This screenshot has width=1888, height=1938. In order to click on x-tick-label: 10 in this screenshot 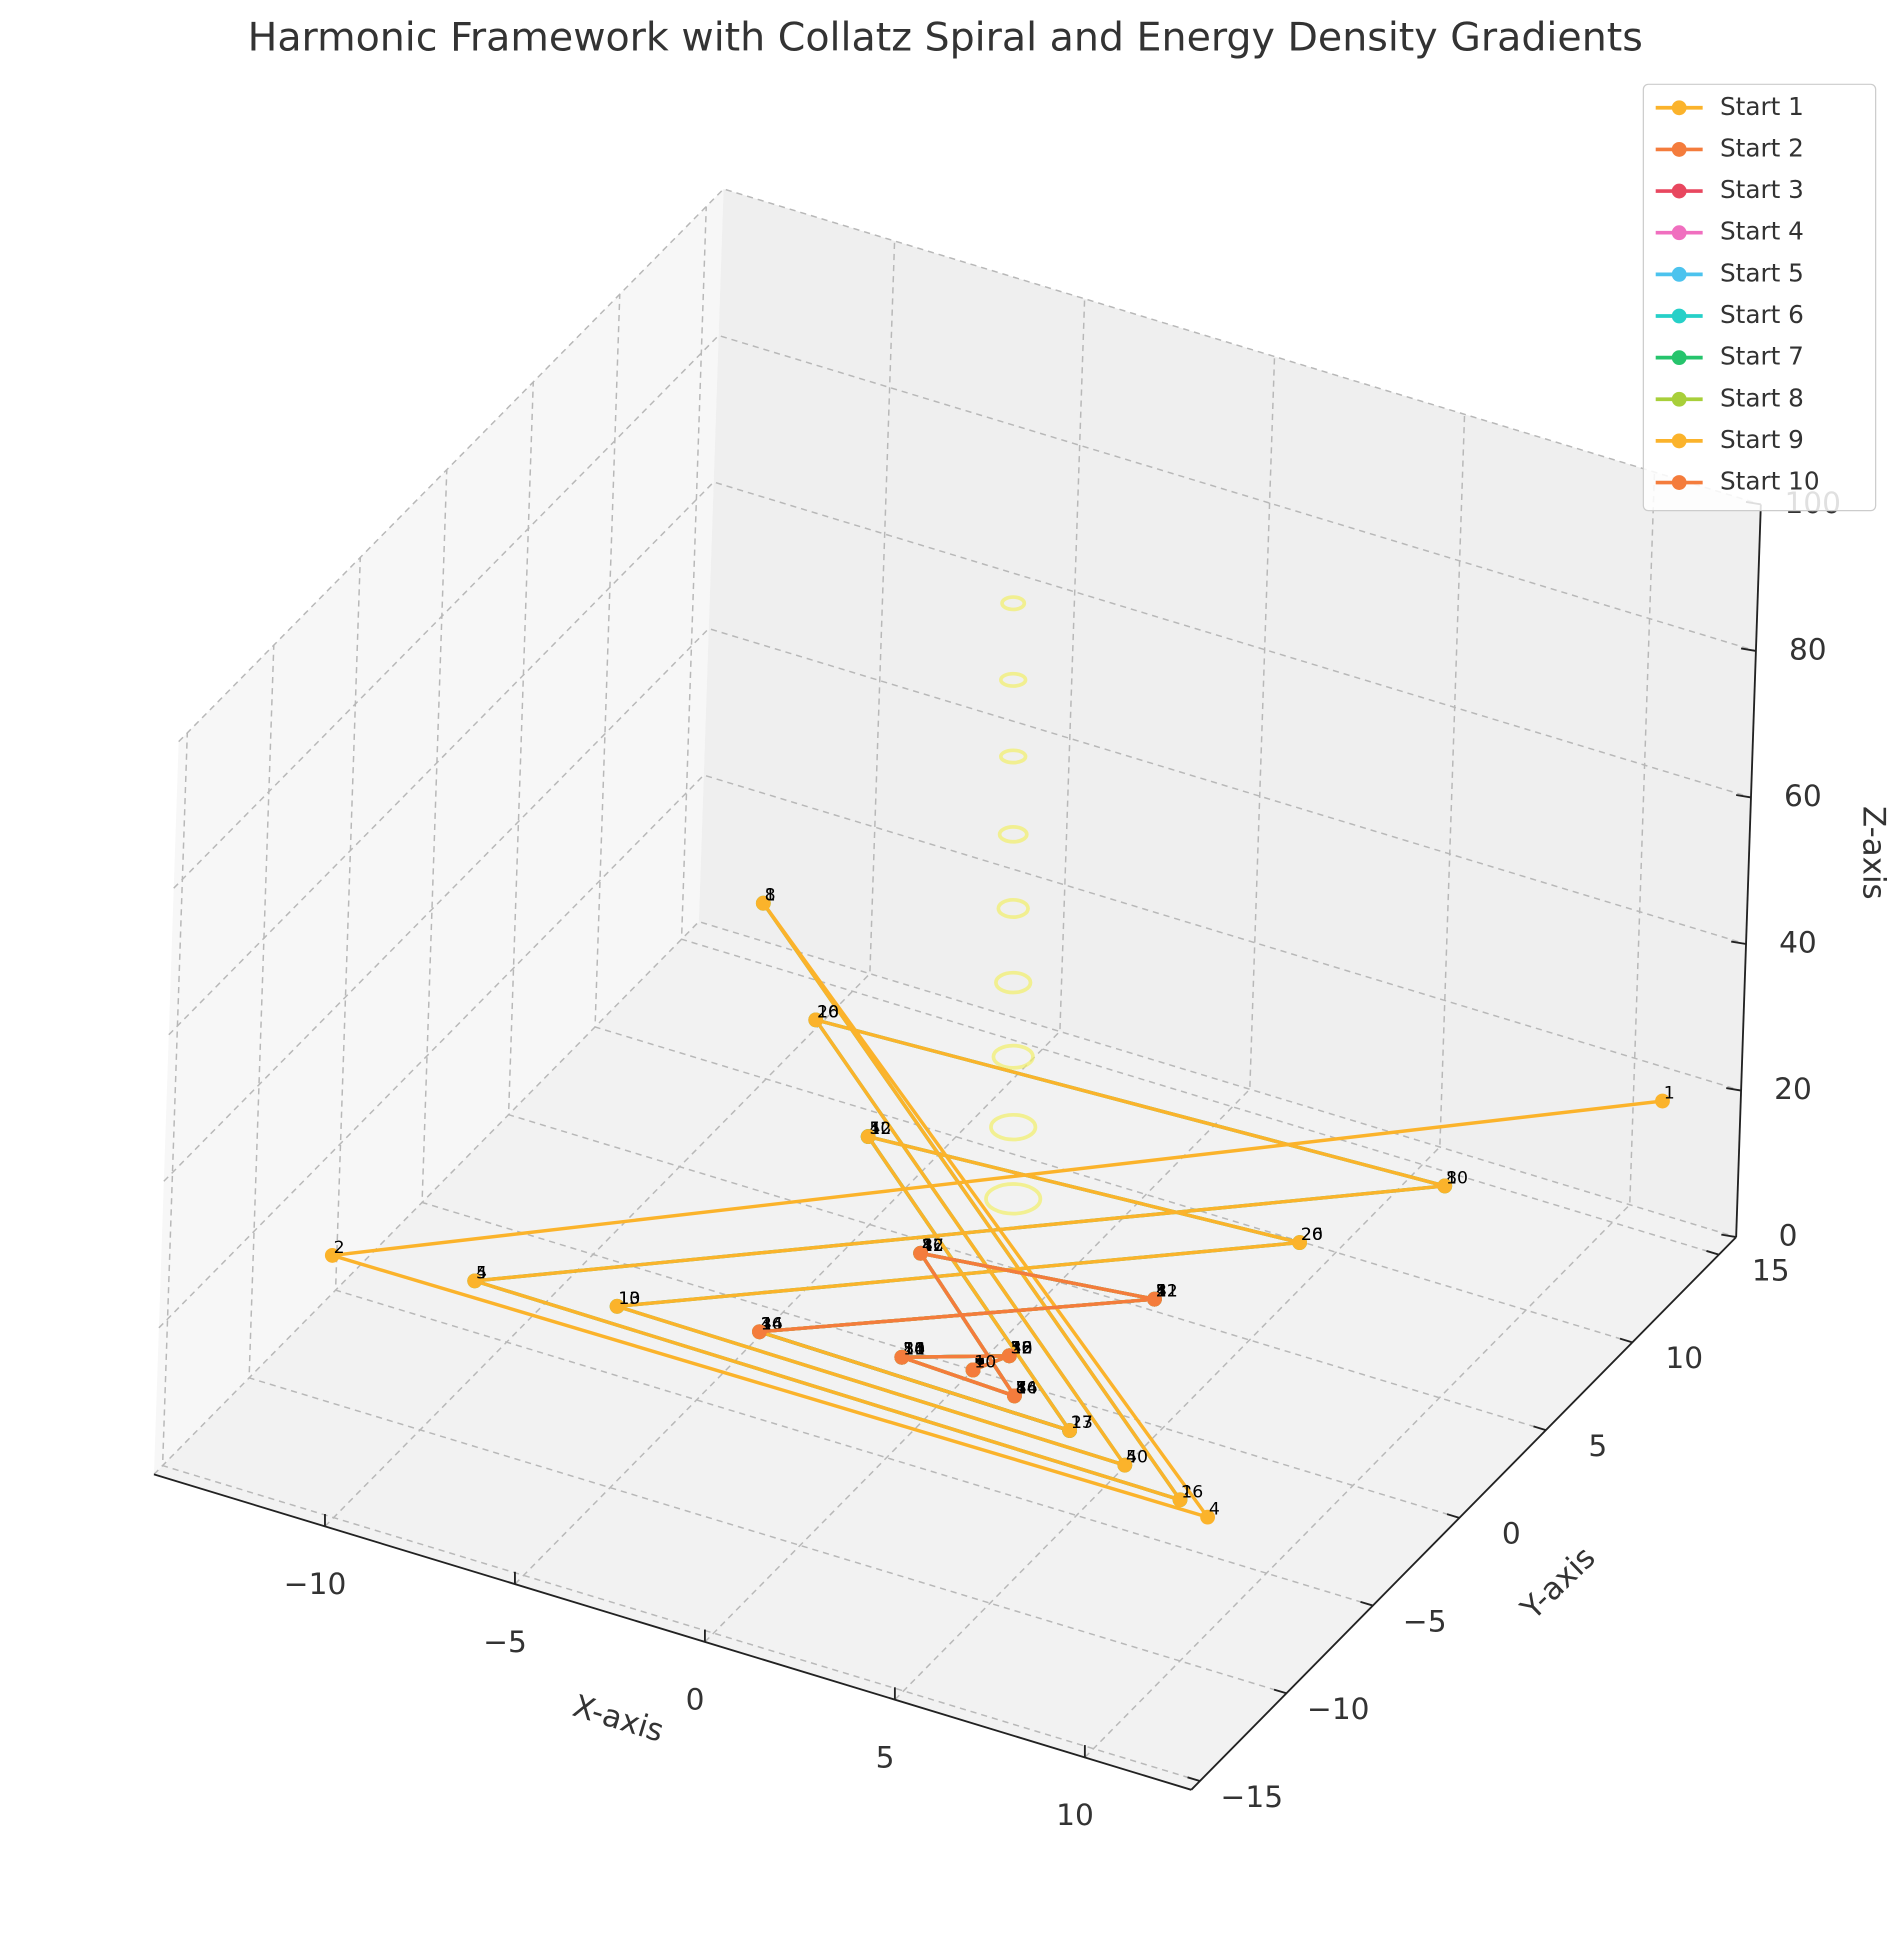, I will do `click(1075, 1814)`.